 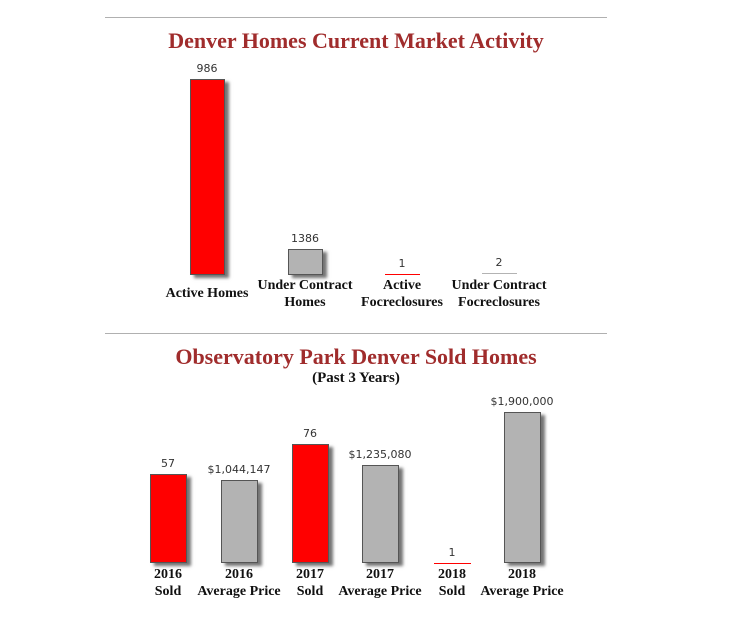 I want to click on chart1-title: Denver Homes Current Market Activity, so click(x=356, y=40).